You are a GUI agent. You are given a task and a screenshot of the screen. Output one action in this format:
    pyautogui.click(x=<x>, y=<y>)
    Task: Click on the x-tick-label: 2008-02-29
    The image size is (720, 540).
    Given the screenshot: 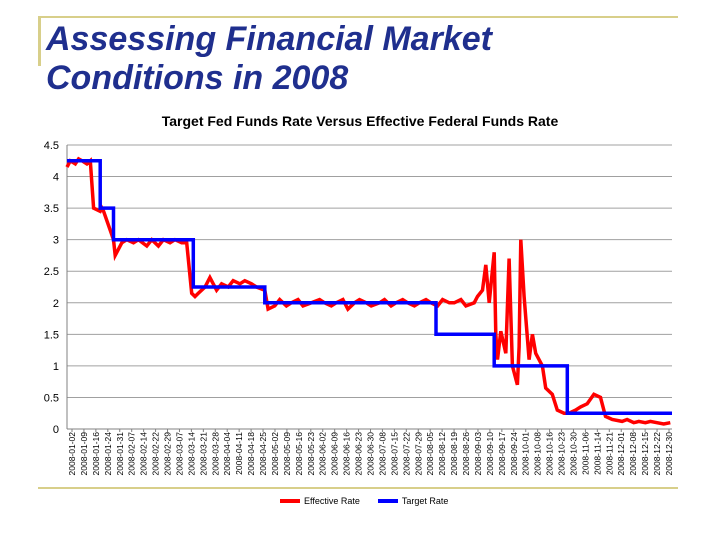 What is the action you would take?
    pyautogui.click(x=168, y=454)
    